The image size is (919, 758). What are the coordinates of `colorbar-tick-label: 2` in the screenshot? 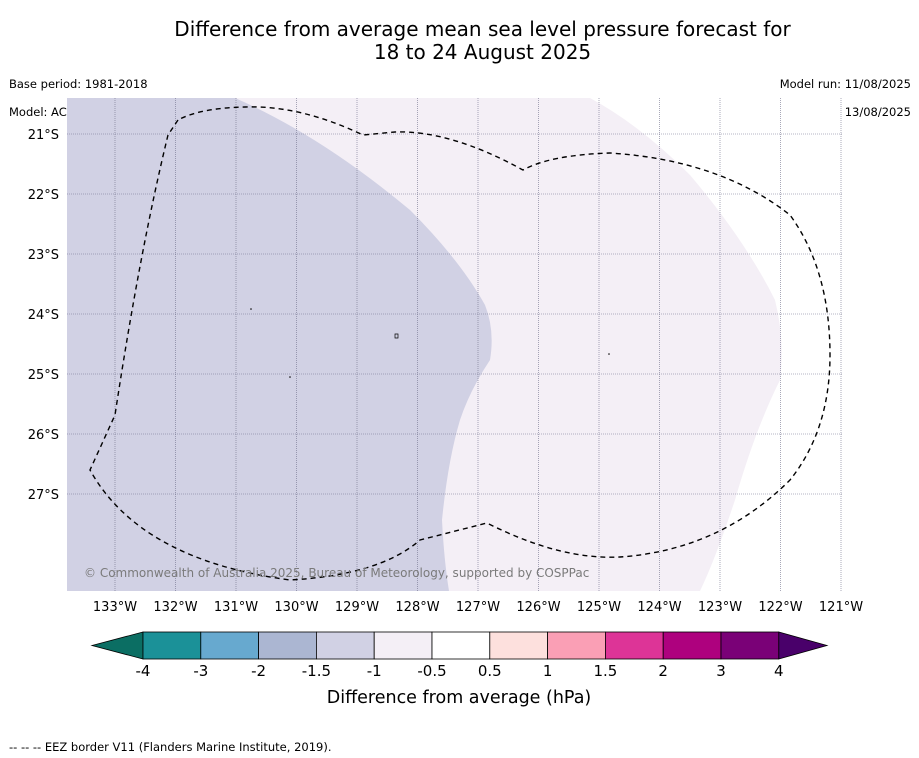 It's located at (663, 671).